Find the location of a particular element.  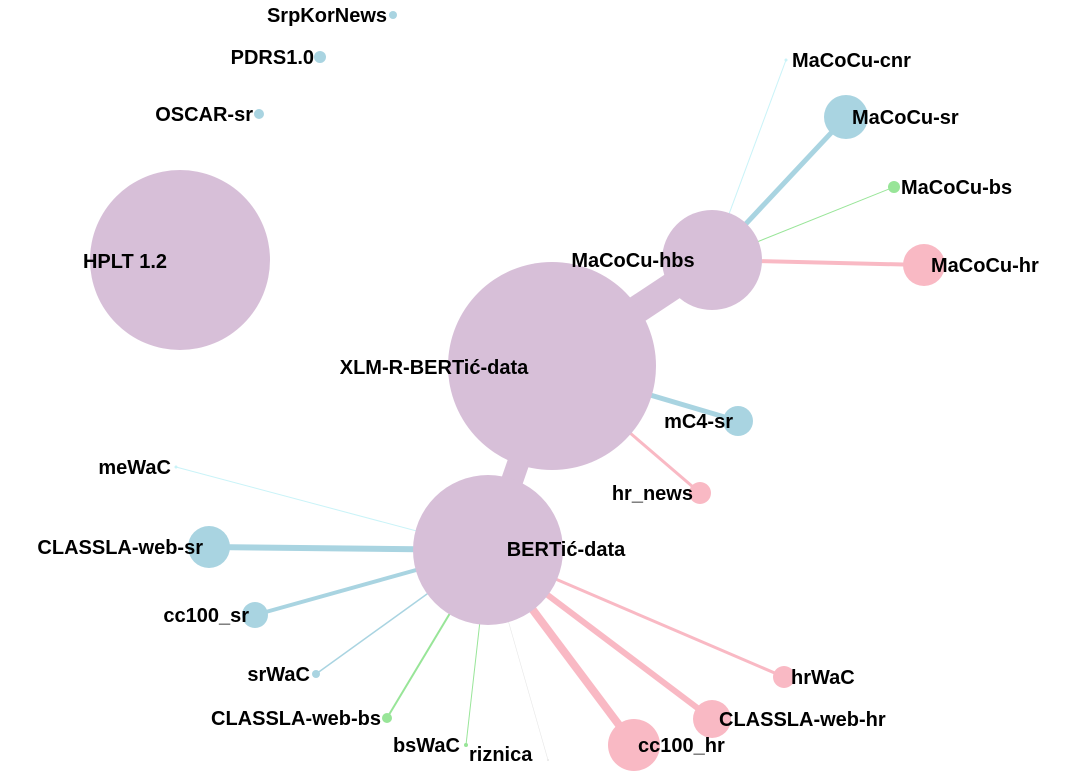

node-label-macocu_sr: MaCoCu-sr is located at coordinates (905, 118).